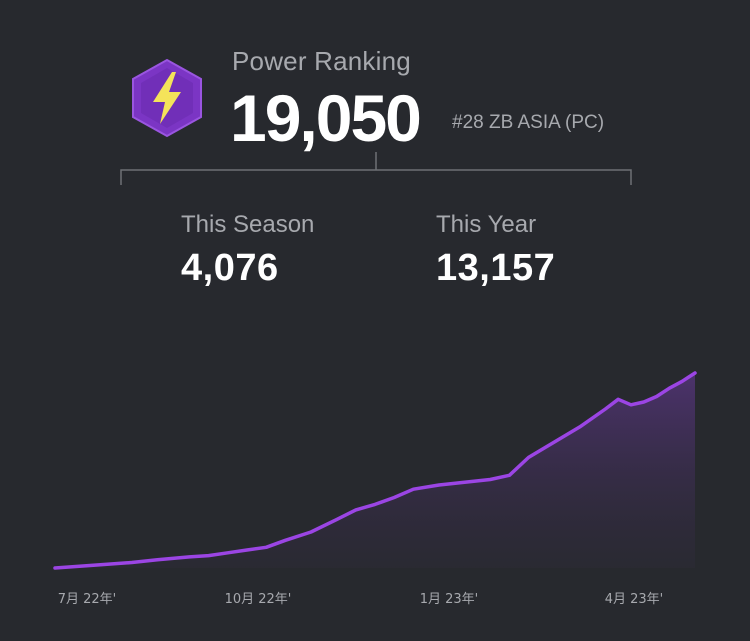  Describe the element at coordinates (248, 224) in the screenshot. I see `this-season-label: This Season` at that location.